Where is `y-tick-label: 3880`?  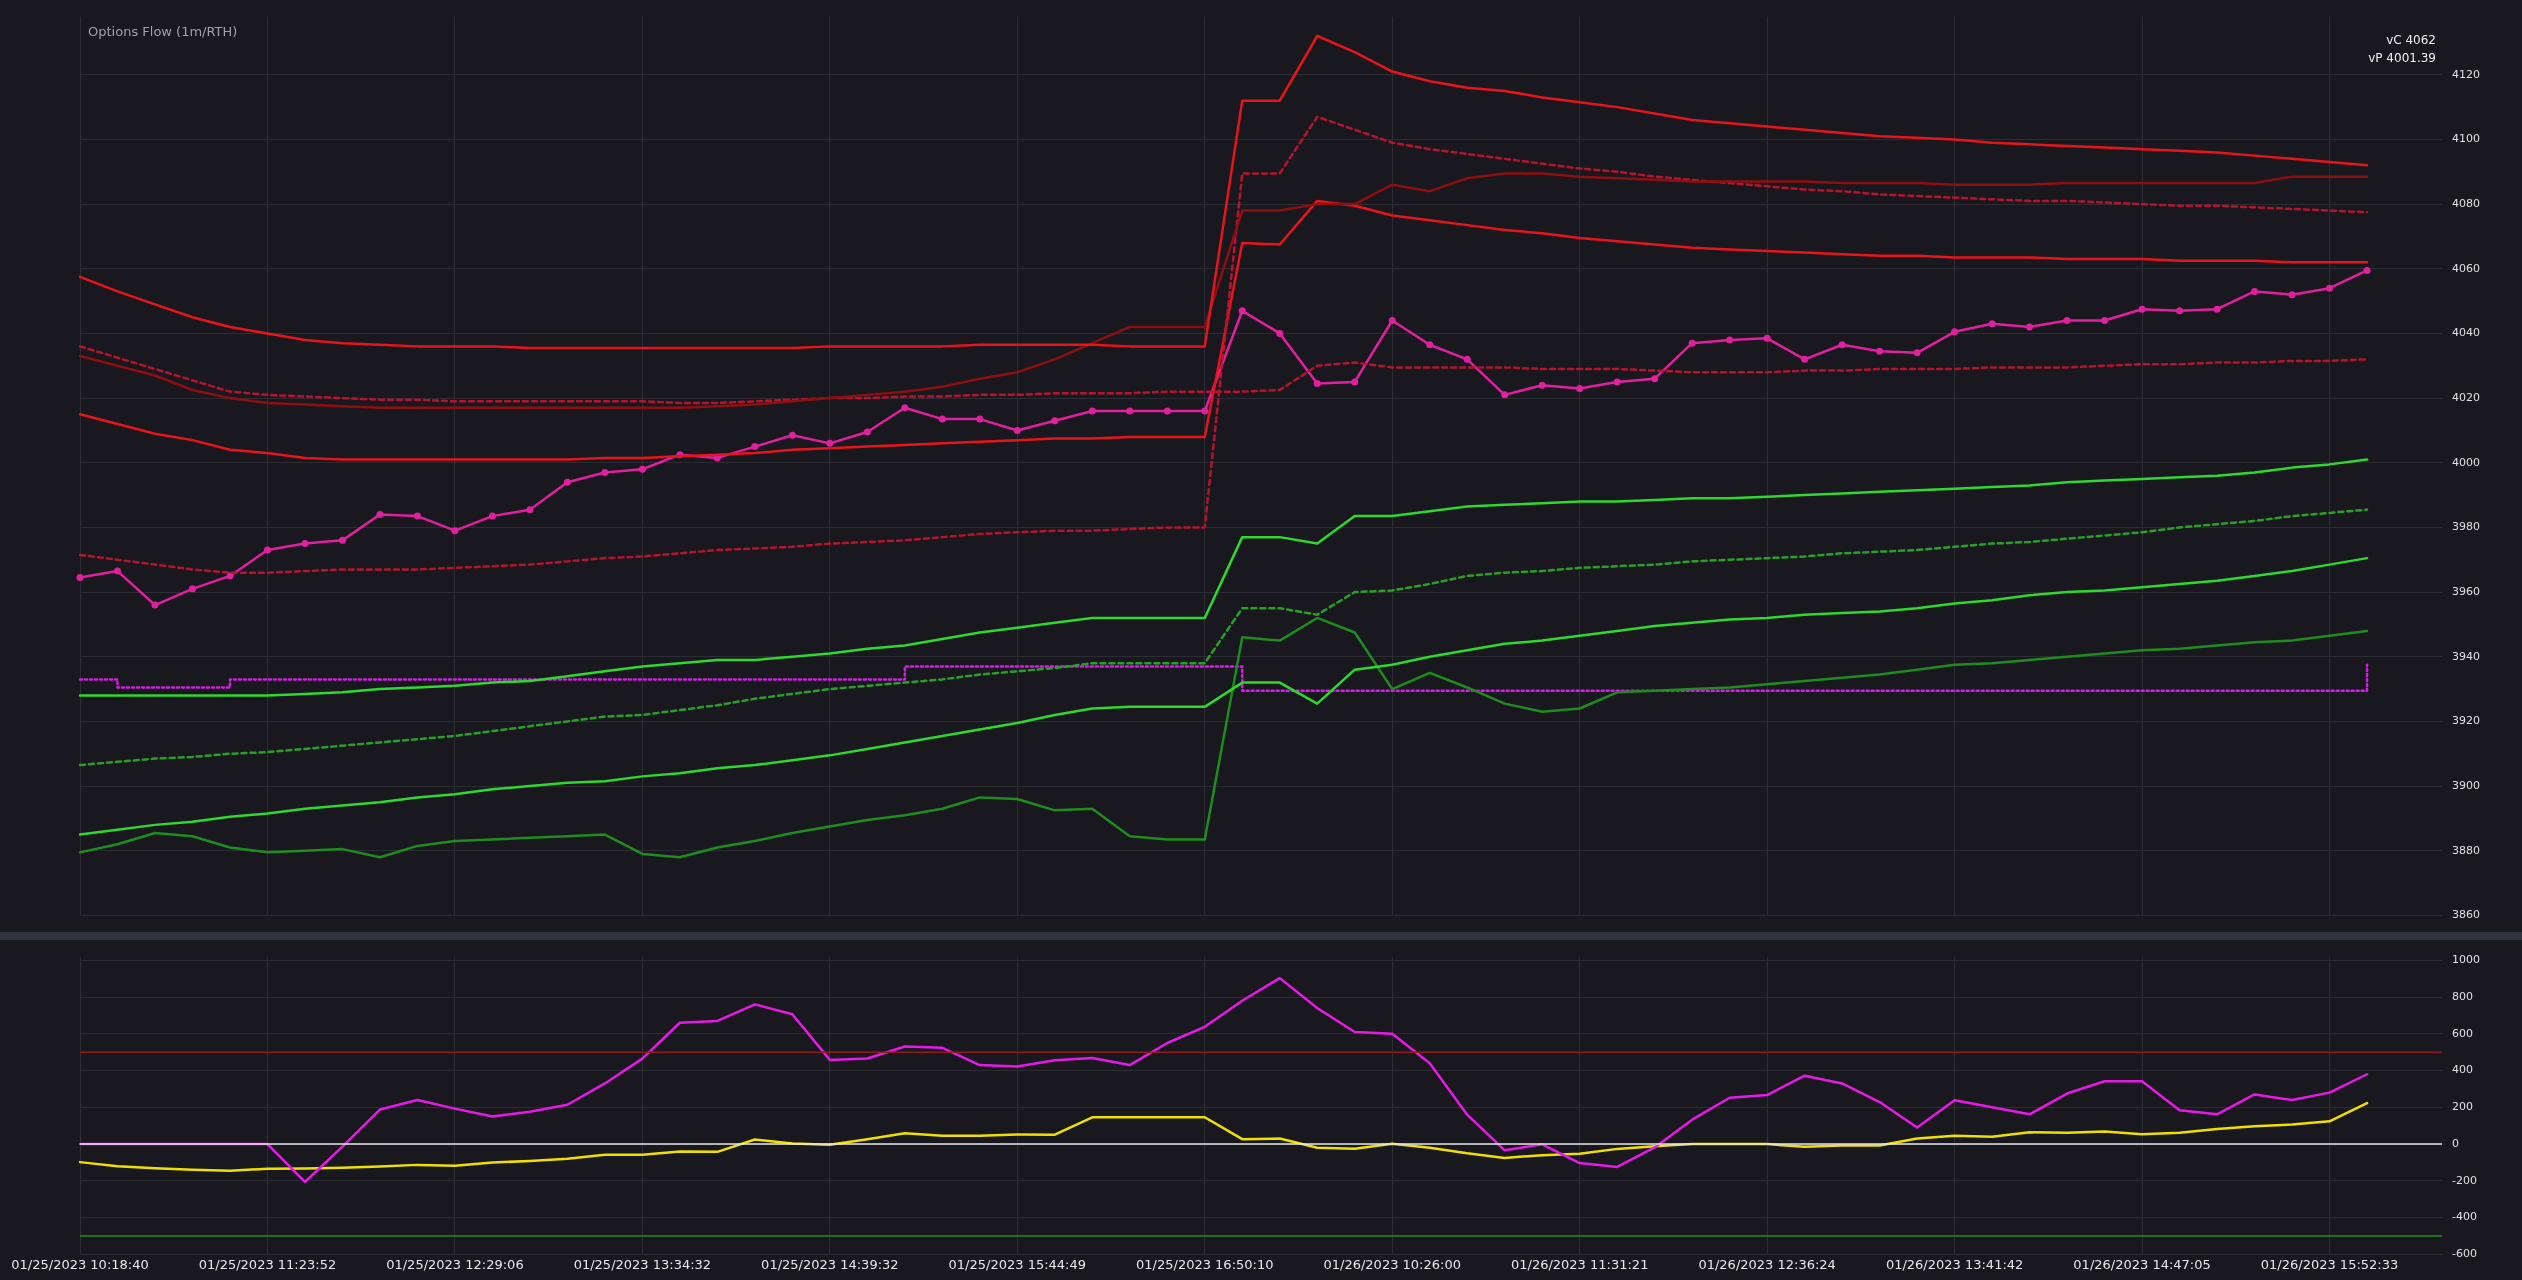 y-tick-label: 3880 is located at coordinates (2466, 850).